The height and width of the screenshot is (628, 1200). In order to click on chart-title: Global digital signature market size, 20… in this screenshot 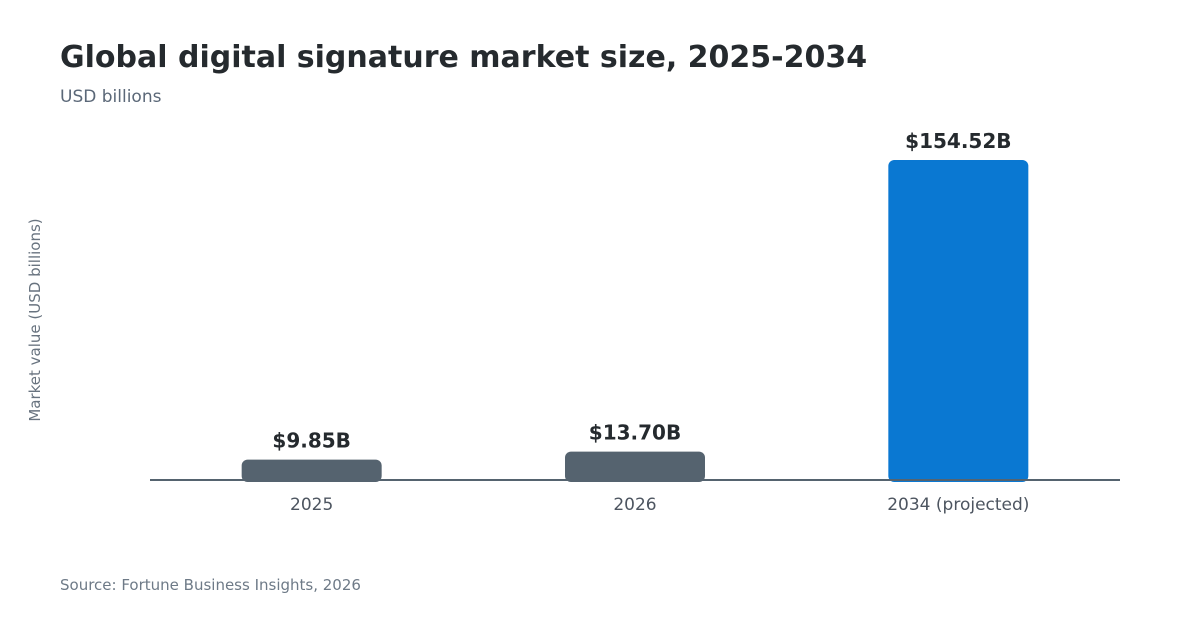, I will do `click(464, 57)`.